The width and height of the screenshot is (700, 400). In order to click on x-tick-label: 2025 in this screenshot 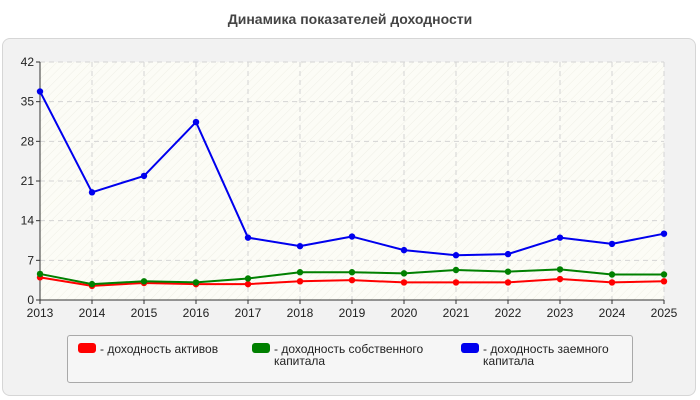, I will do `click(664, 313)`.